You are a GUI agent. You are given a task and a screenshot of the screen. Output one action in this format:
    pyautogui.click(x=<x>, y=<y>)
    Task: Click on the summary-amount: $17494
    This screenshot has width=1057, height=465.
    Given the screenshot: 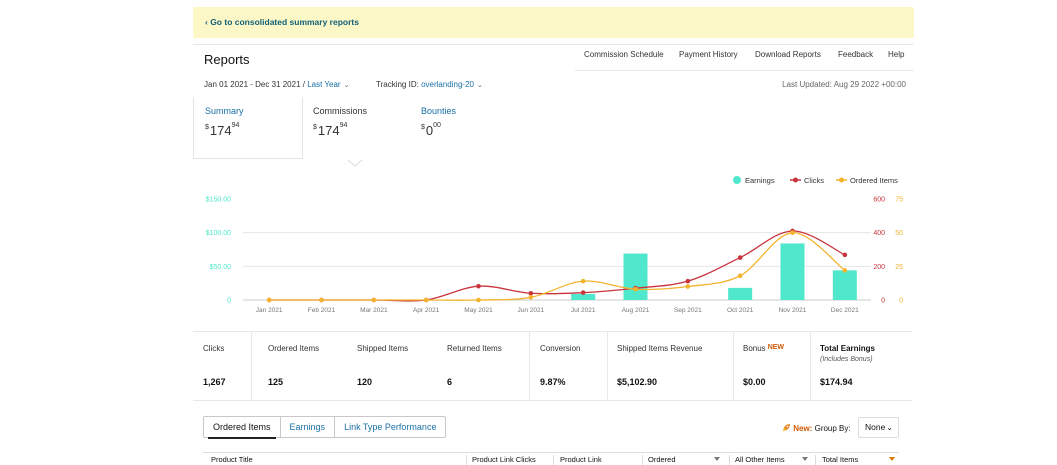 What is the action you would take?
    pyautogui.click(x=222, y=130)
    